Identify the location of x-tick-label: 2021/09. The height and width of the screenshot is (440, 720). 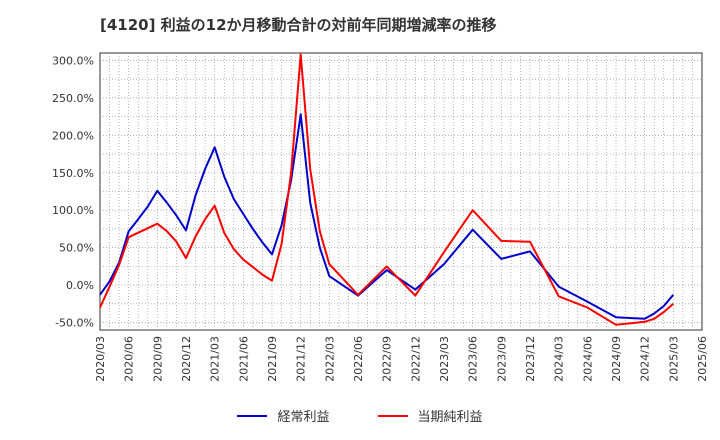
(272, 359).